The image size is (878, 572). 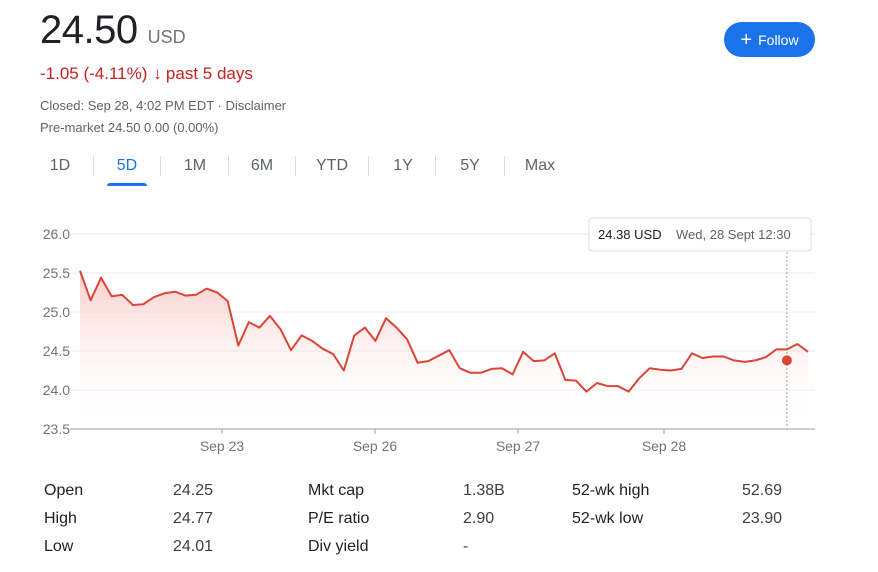 I want to click on price-change: -1.05 (-4.11%) ↓ past 5 days, so click(x=146, y=74).